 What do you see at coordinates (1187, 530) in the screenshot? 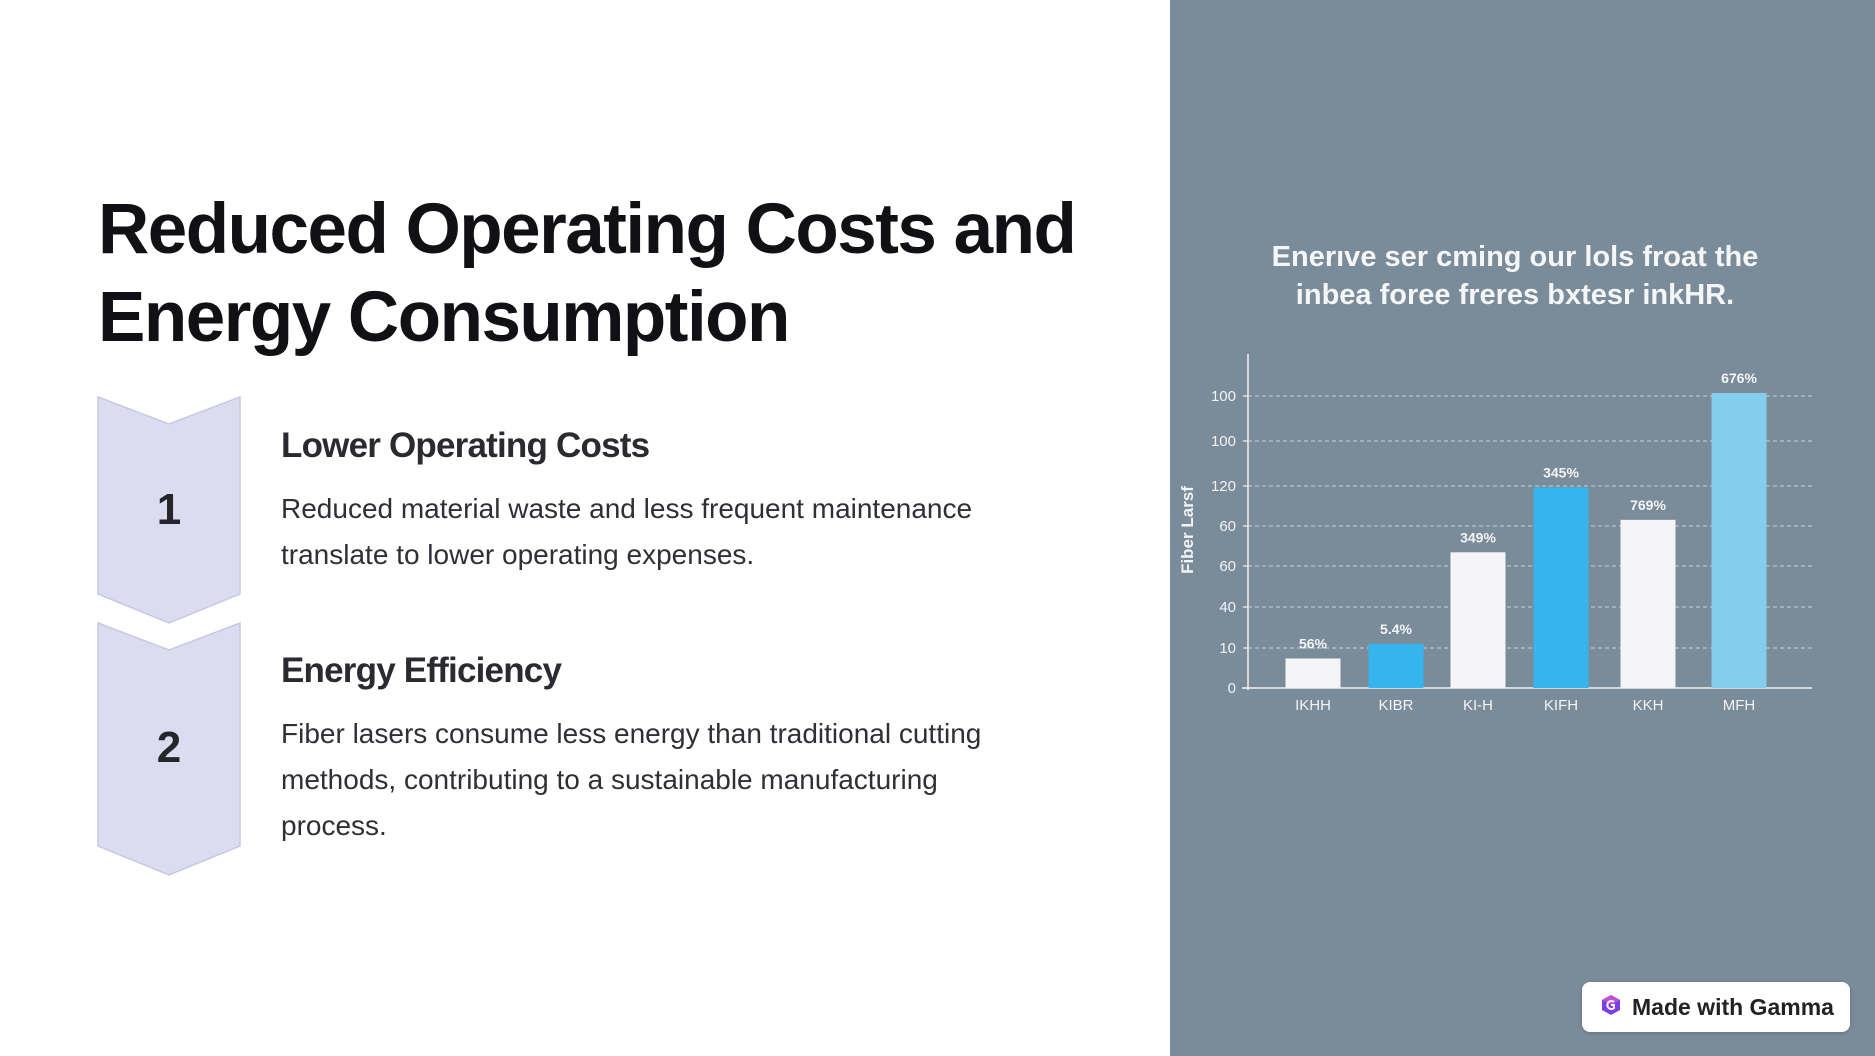
I see `y-axis-label: Fiber Larsf` at bounding box center [1187, 530].